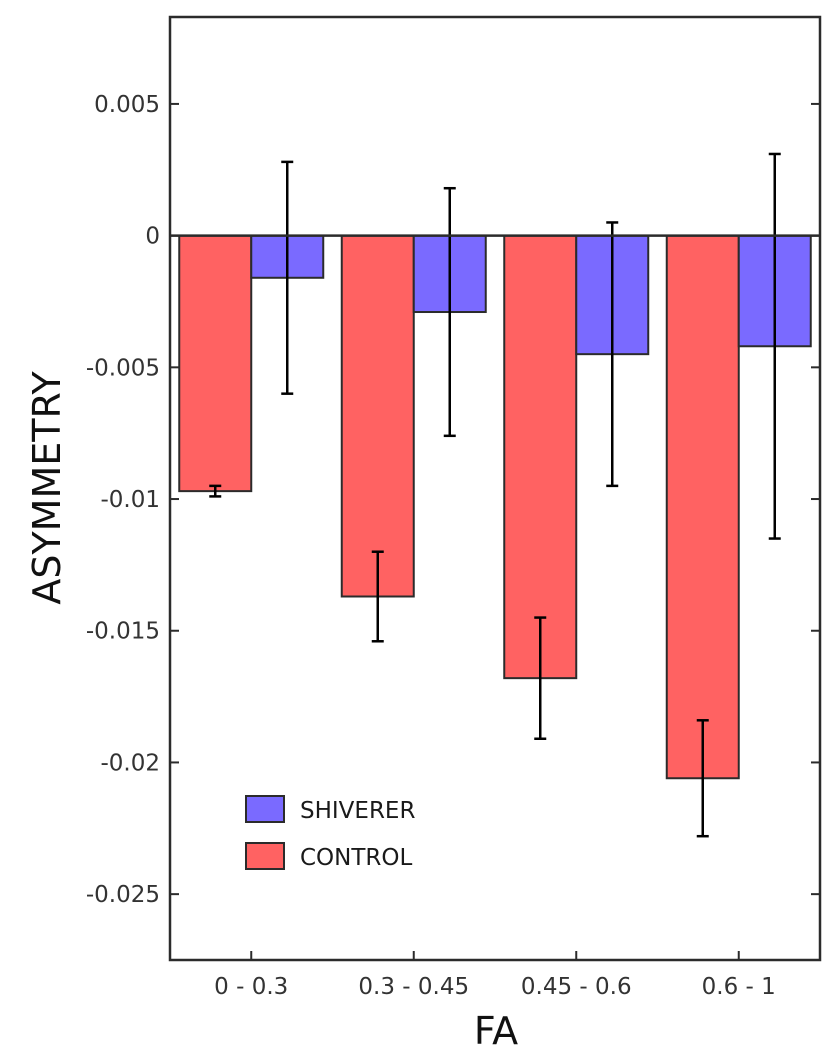 This screenshot has height=1064, width=836. Describe the element at coordinates (47, 488) in the screenshot. I see `y-axis-title: ASYMMETRY` at that location.